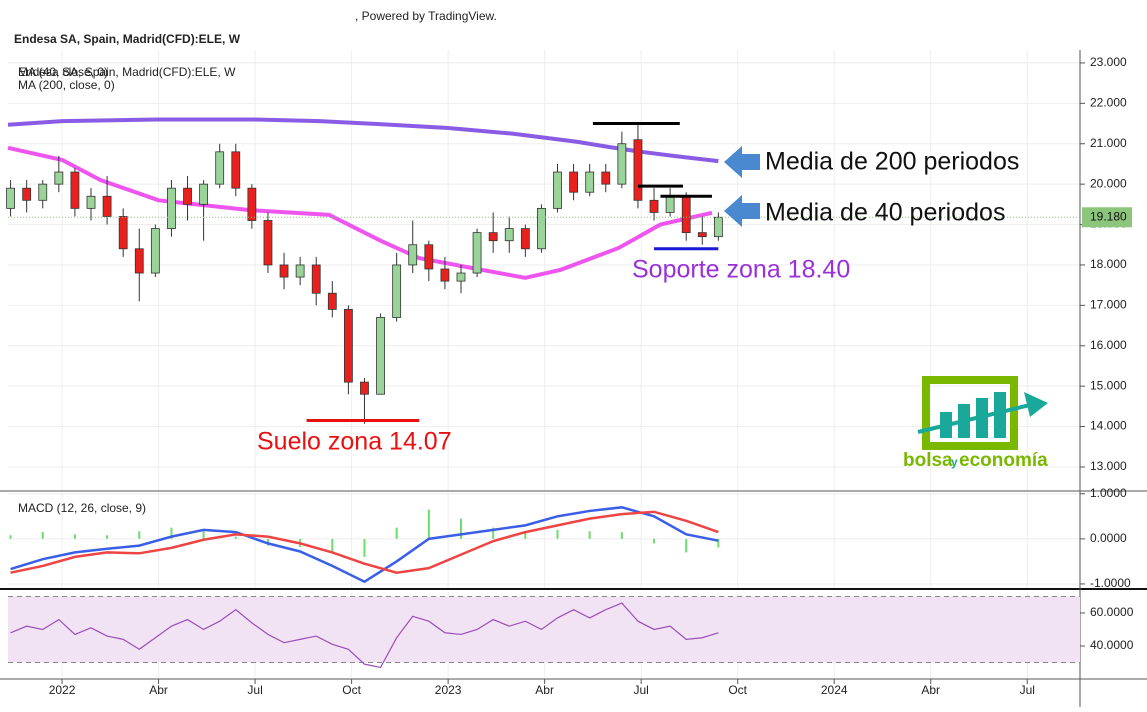 The width and height of the screenshot is (1147, 712). I want to click on logo: bolsa y economía, so click(975, 423).